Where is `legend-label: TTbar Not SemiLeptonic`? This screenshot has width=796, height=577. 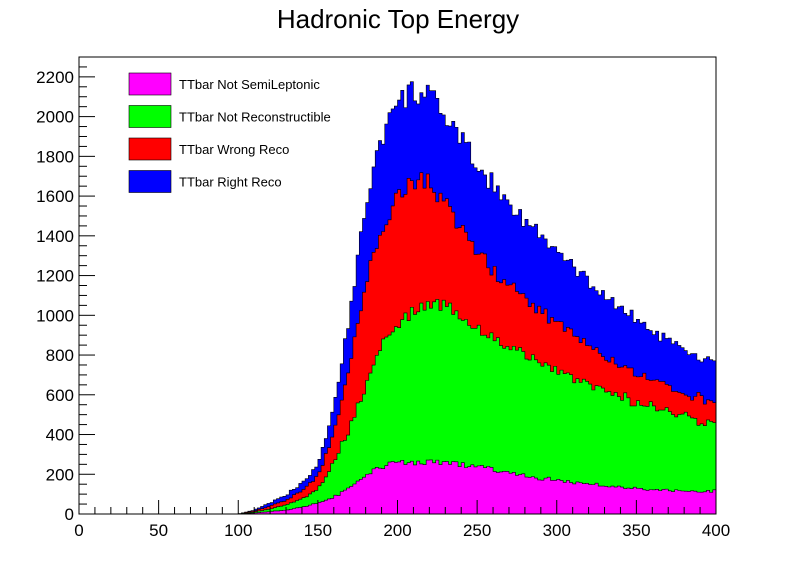
legend-label: TTbar Not SemiLeptonic is located at coordinates (249, 84).